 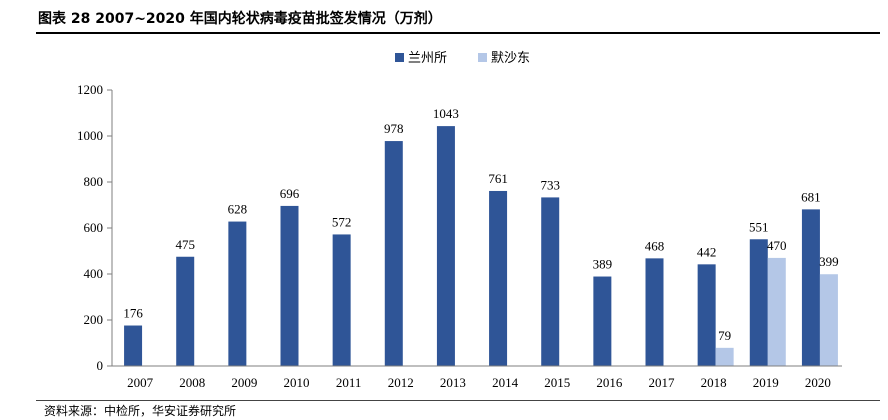 What do you see at coordinates (342, 221) in the screenshot?
I see `data-label: 572` at bounding box center [342, 221].